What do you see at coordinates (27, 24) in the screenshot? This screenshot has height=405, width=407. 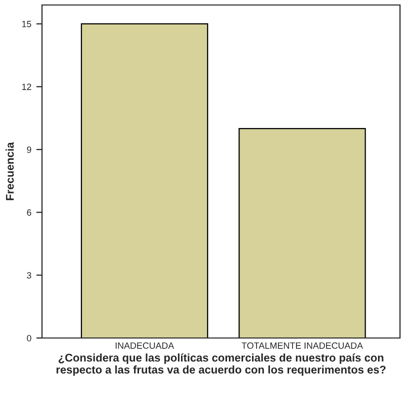 I see `y-tick-label: 15` at bounding box center [27, 24].